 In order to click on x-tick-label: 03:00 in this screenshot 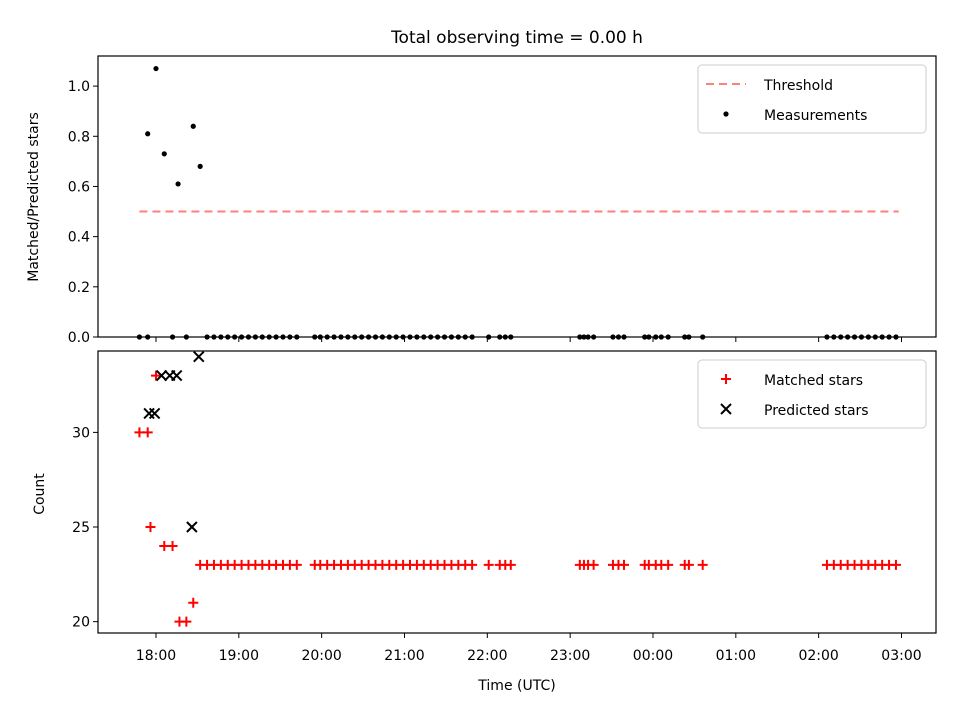, I will do `click(901, 656)`.